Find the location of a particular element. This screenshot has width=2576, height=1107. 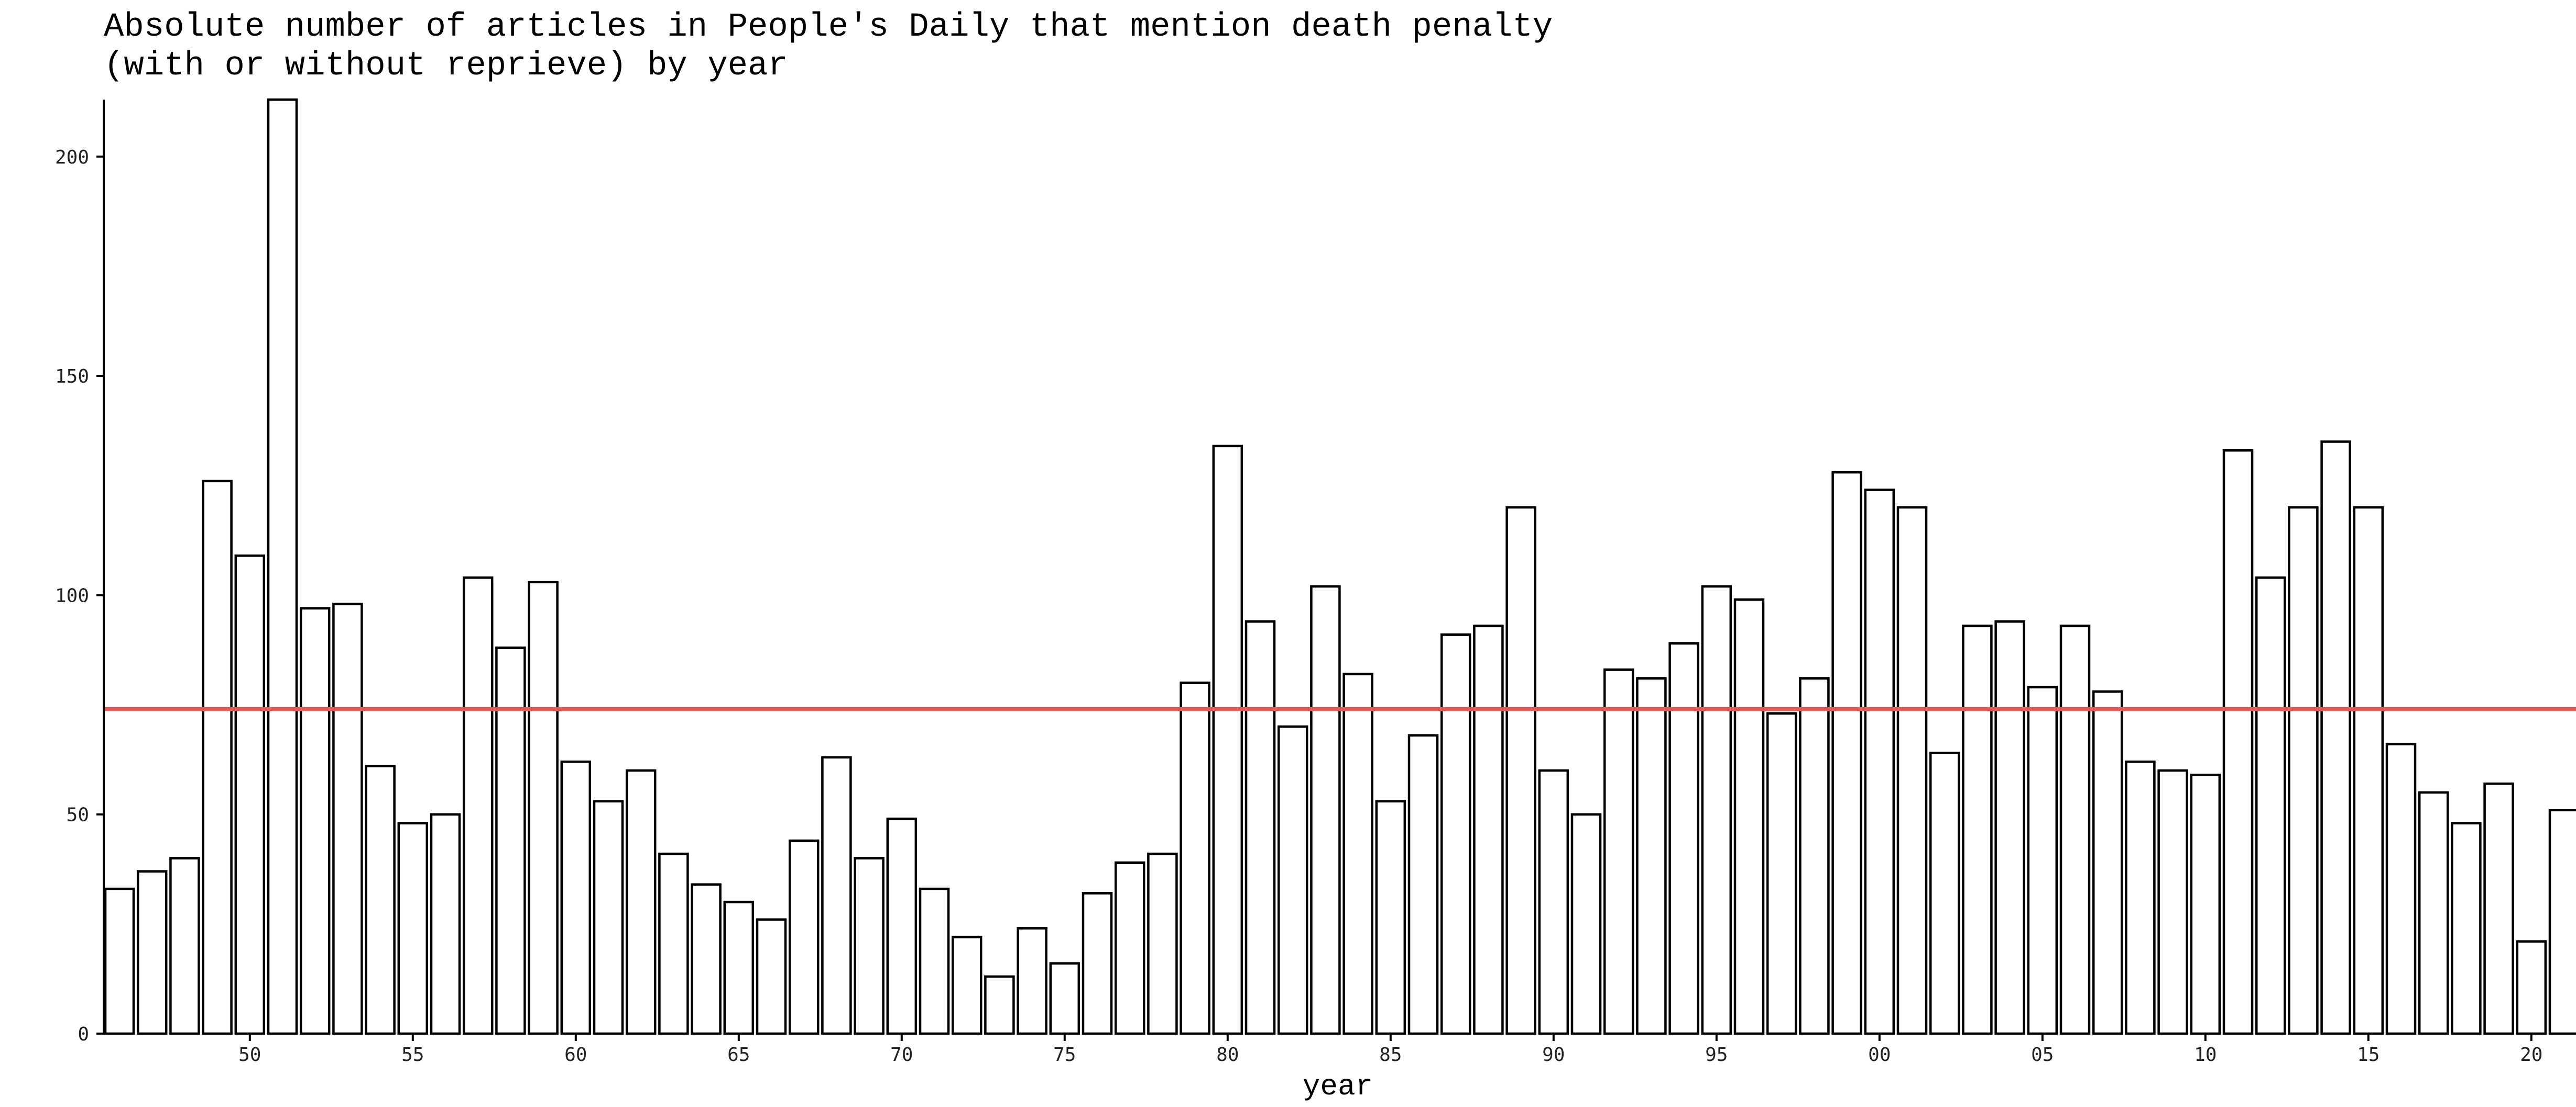

x-tick-label-1980: 80 is located at coordinates (1228, 1055).